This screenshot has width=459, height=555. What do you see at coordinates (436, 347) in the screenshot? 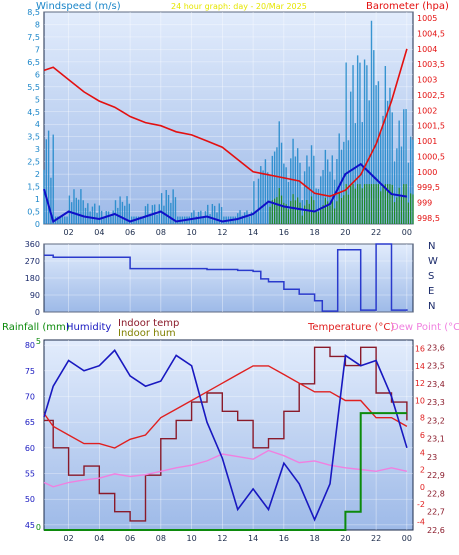
I see `indoor-temp-tick-label: 23,6` at bounding box center [436, 347].